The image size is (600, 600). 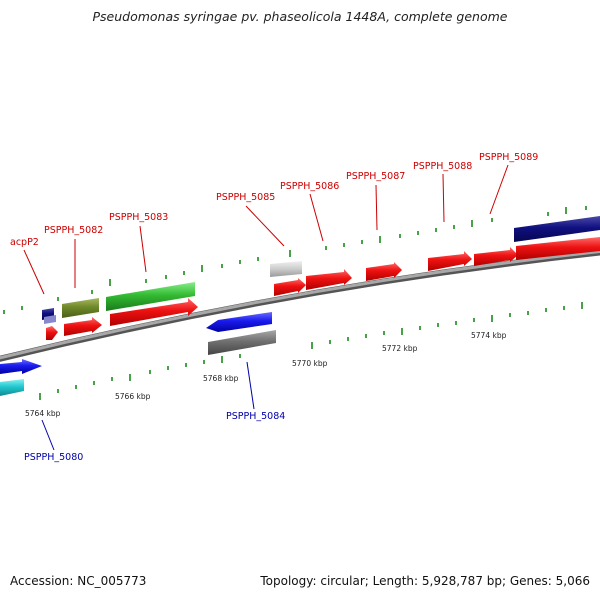 I want to click on gene-5085-feature, so click(x=286, y=269).